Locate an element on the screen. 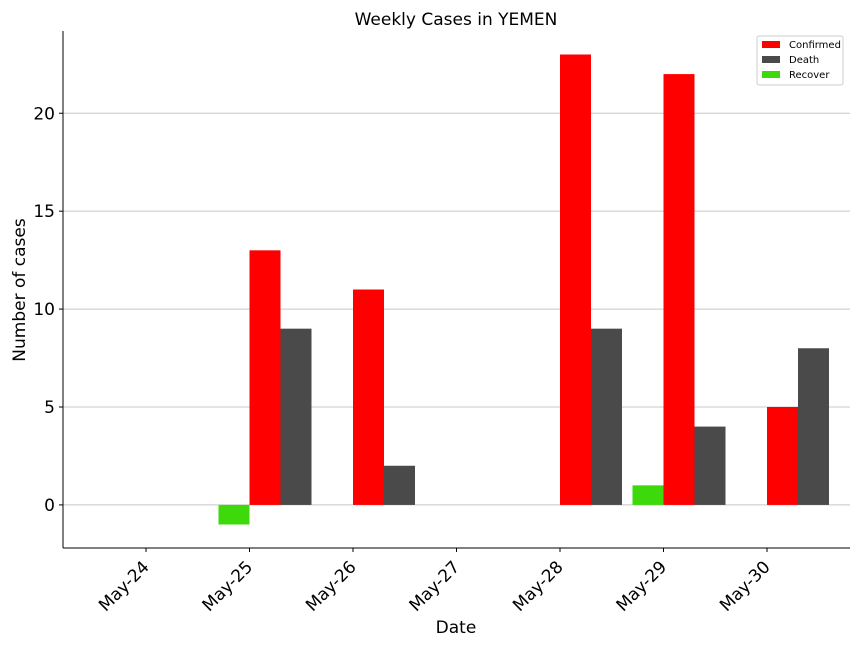 Image resolution: width=864 pixels, height=648 pixels. y-tick-label: 5 is located at coordinates (49, 408).